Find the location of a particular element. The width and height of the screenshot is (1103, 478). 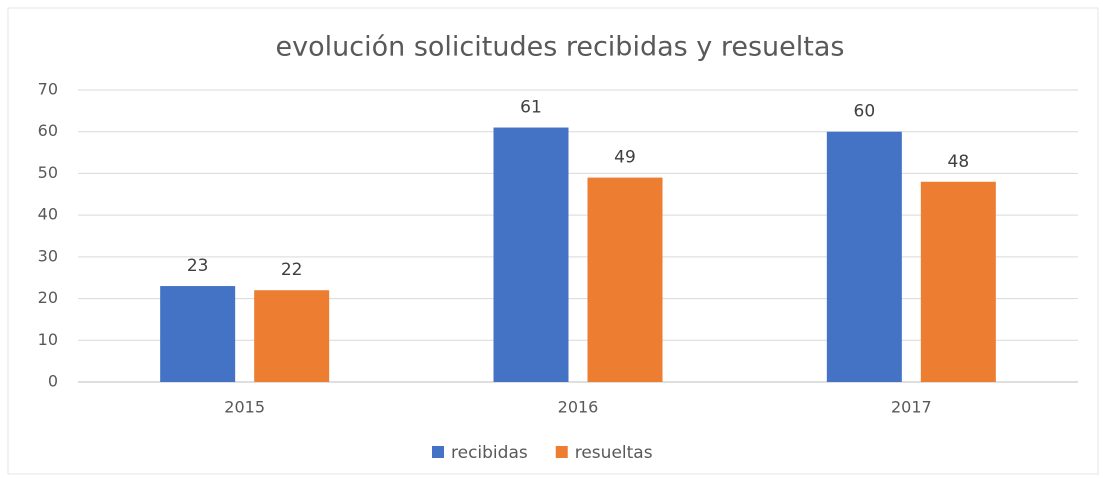

y-tick-label: 60 is located at coordinates (48, 130).